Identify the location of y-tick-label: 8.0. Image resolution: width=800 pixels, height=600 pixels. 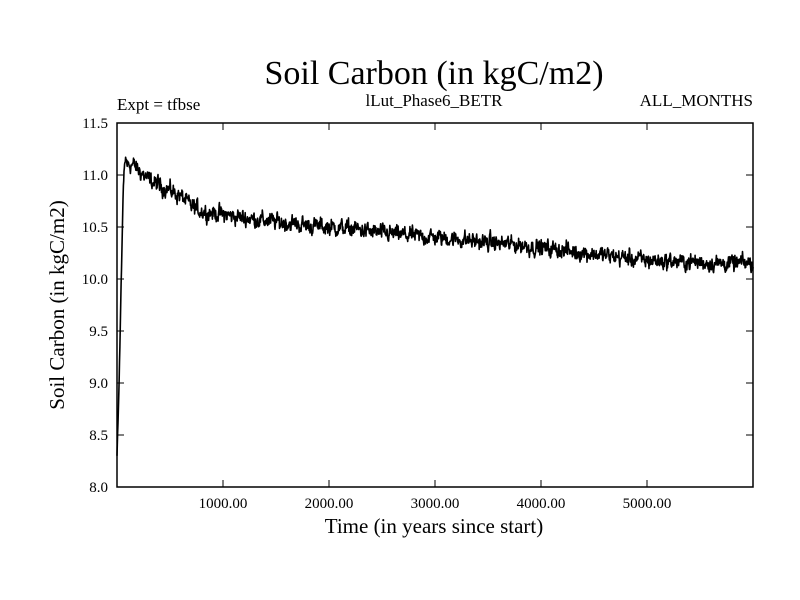
(98, 488).